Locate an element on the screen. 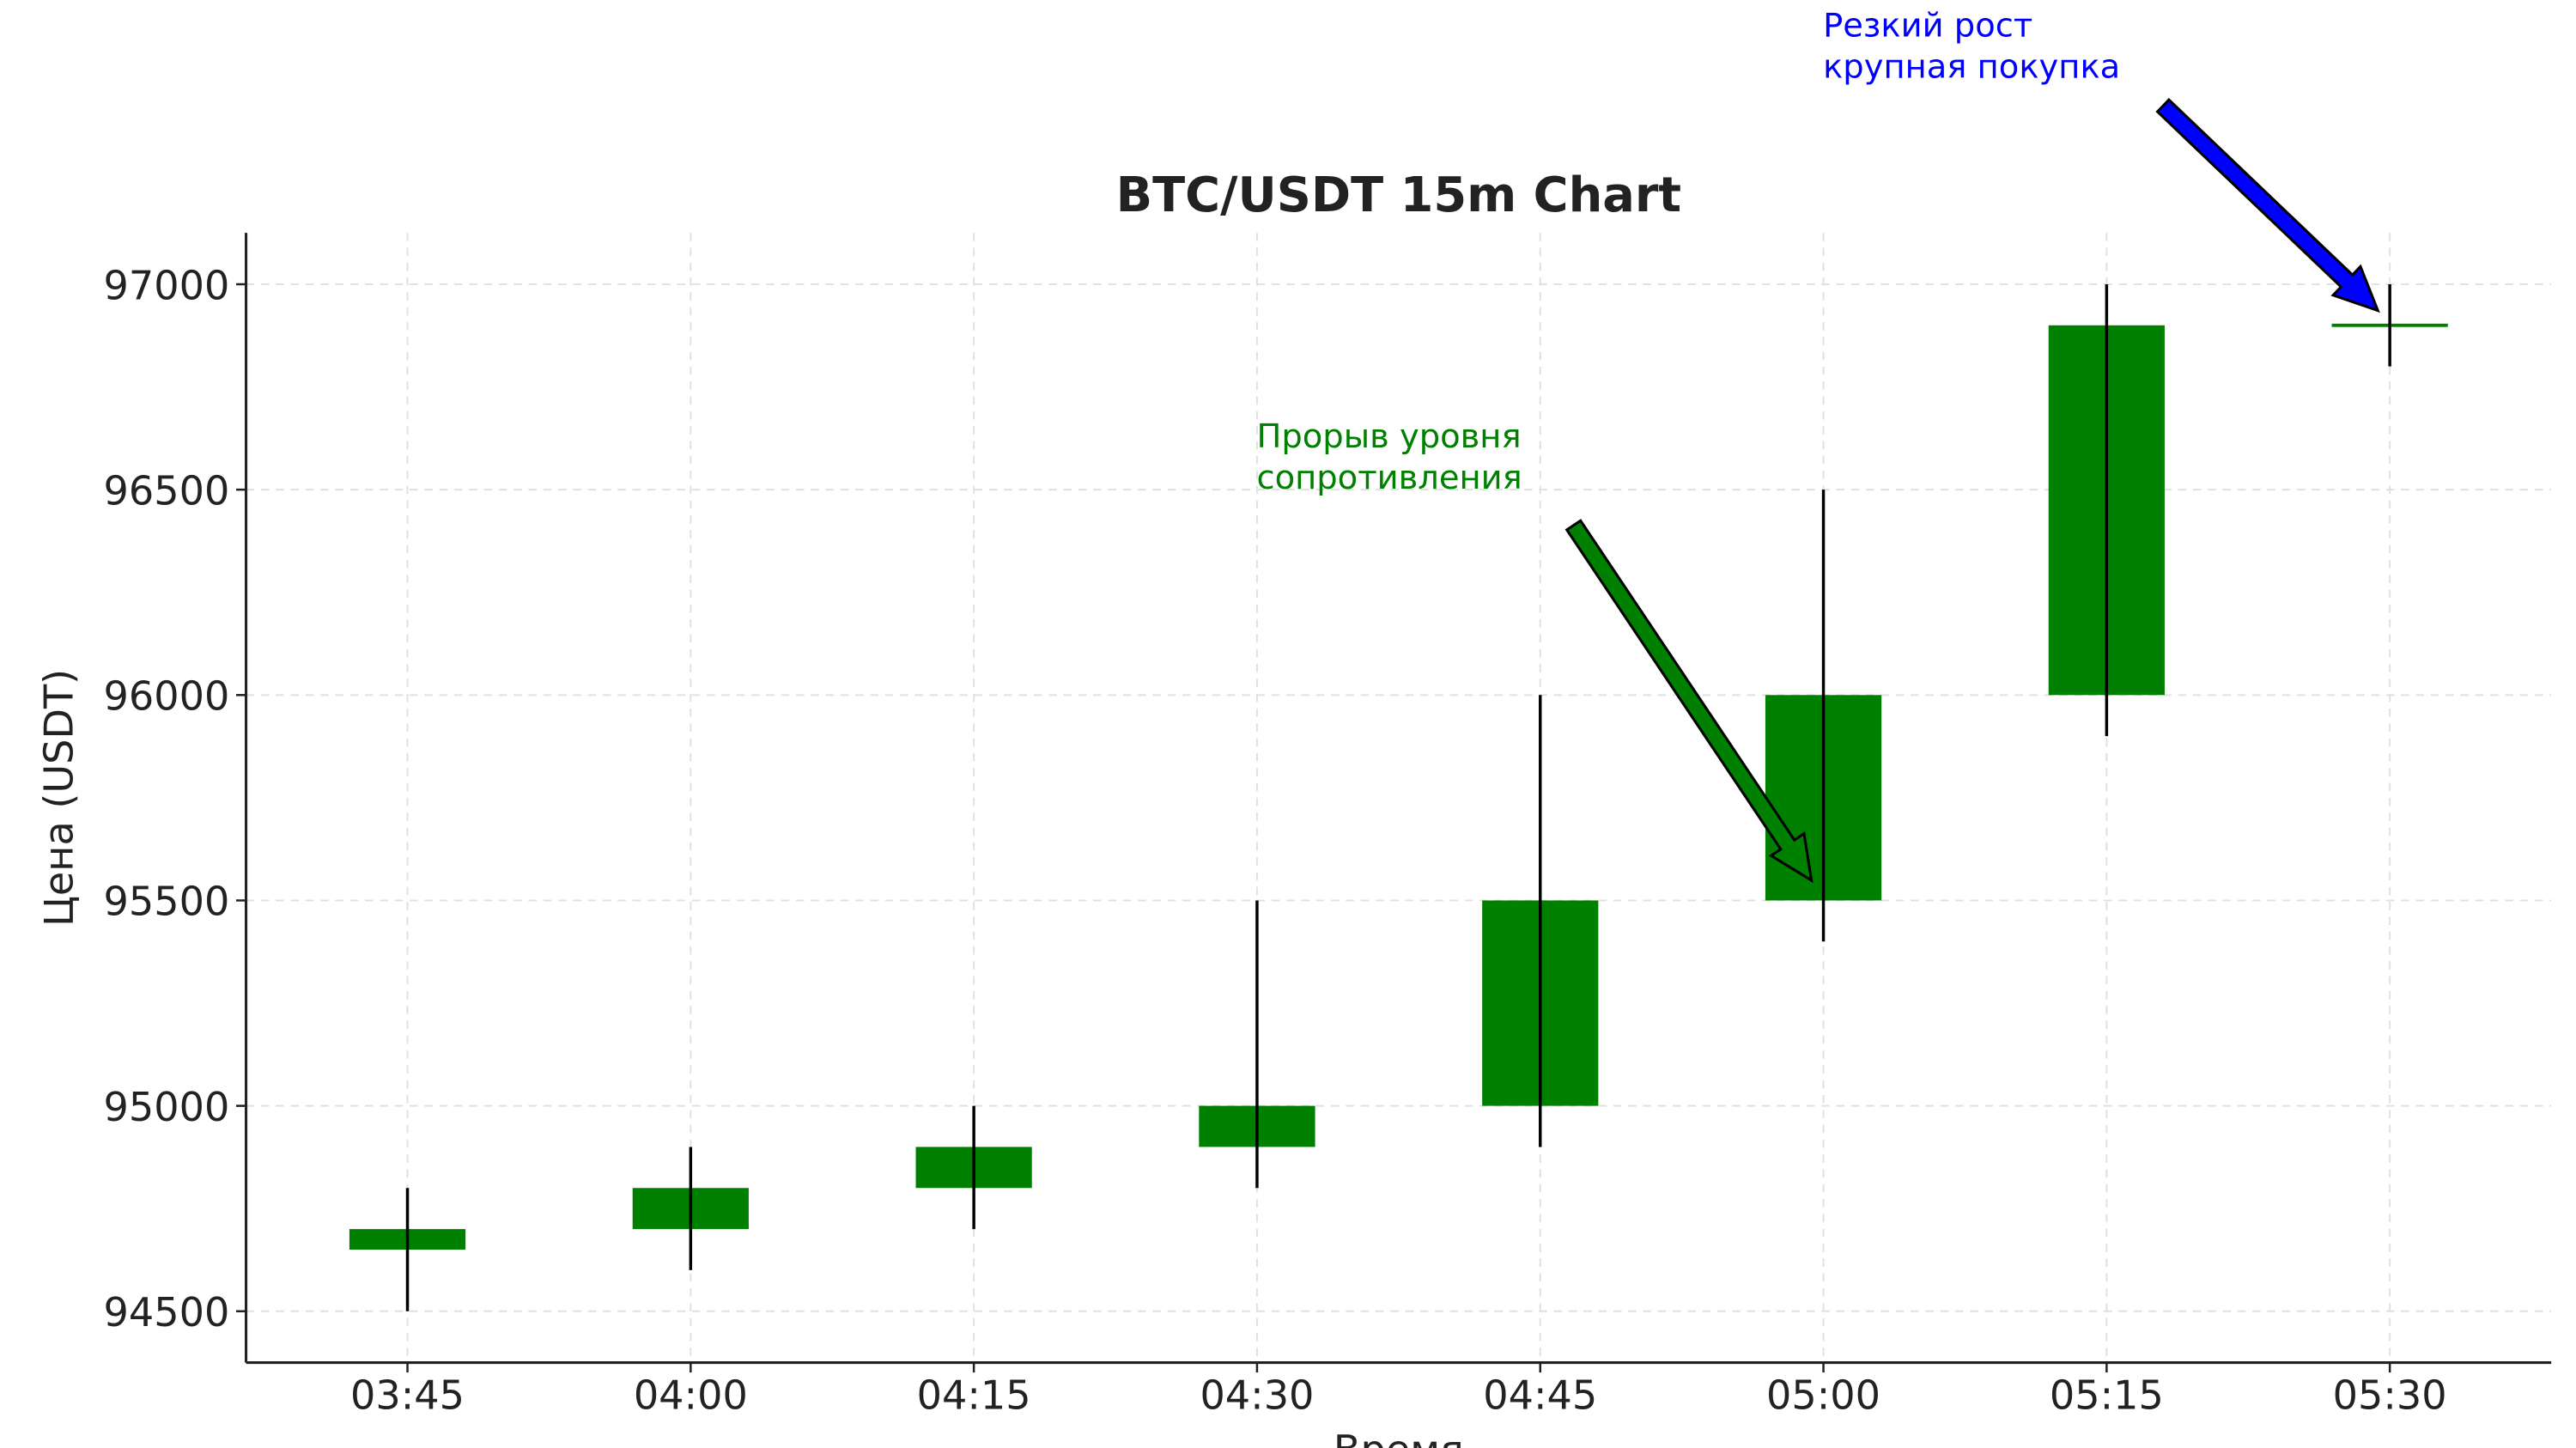  annotation-text: крупная покупка is located at coordinates (1972, 66).